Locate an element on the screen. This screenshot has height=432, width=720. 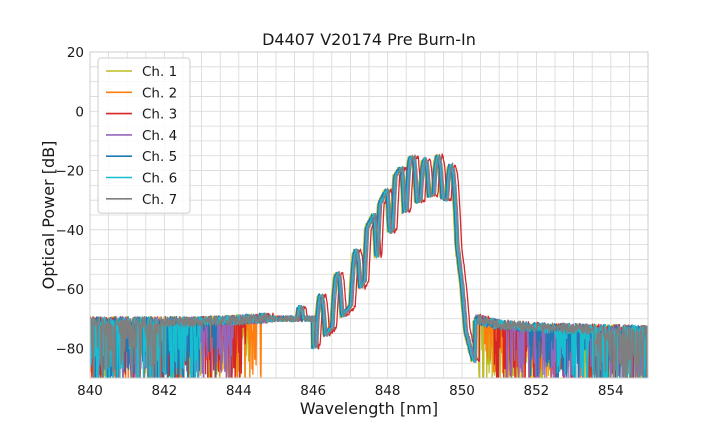
x-tick-label: 842 is located at coordinates (165, 391).